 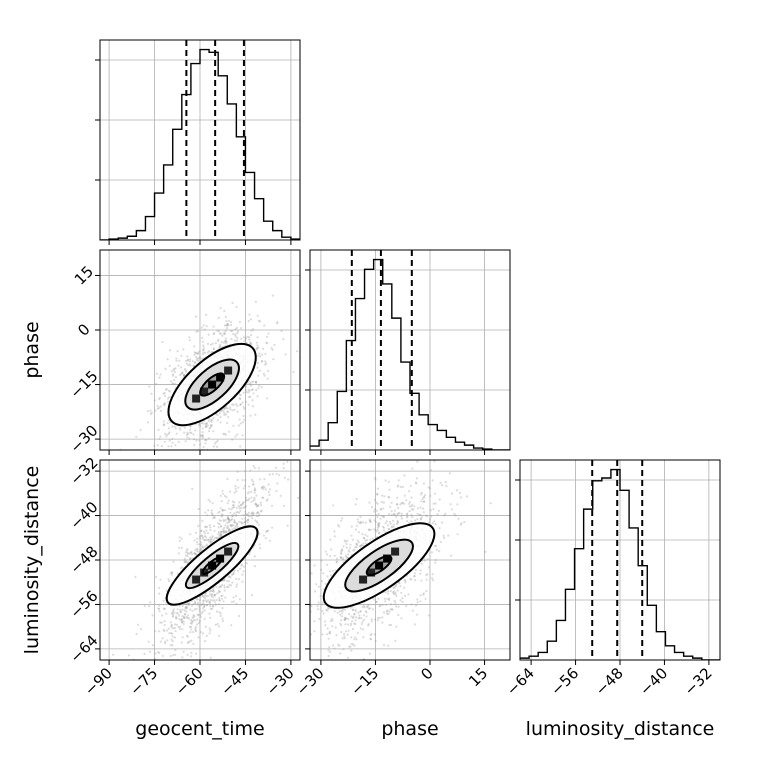 What do you see at coordinates (564, 681) in the screenshot?
I see `xtick-label-luminosity_distance: −56` at bounding box center [564, 681].